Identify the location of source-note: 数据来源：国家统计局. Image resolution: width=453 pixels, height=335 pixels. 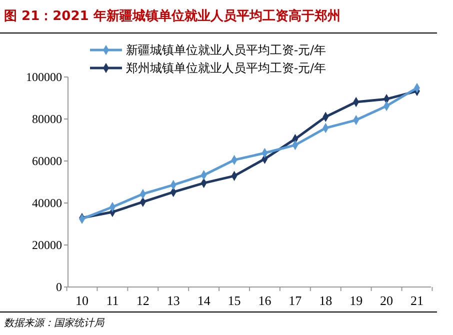
(54, 323).